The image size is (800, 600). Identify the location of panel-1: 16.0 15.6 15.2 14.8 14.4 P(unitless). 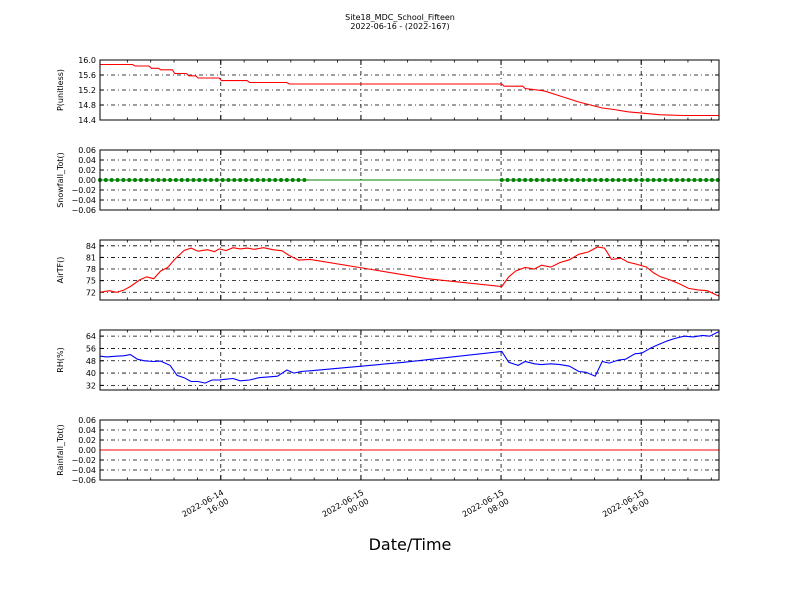
(388, 90).